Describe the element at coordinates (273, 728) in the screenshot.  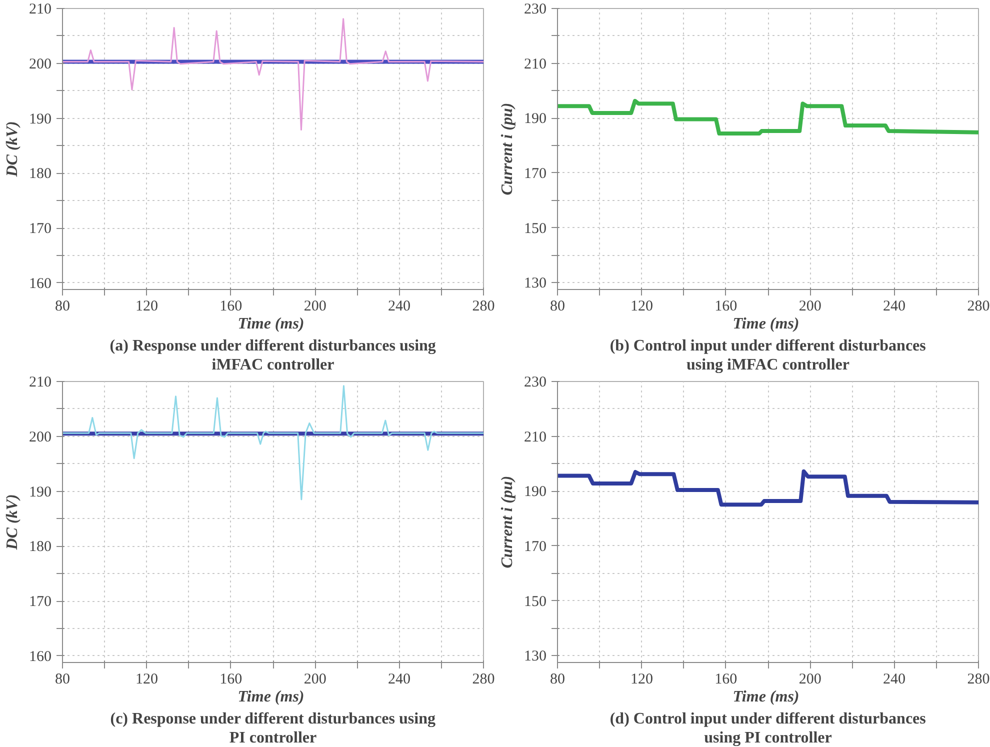
I see `text: (c) Response under different disturbances using PI controller` at that location.